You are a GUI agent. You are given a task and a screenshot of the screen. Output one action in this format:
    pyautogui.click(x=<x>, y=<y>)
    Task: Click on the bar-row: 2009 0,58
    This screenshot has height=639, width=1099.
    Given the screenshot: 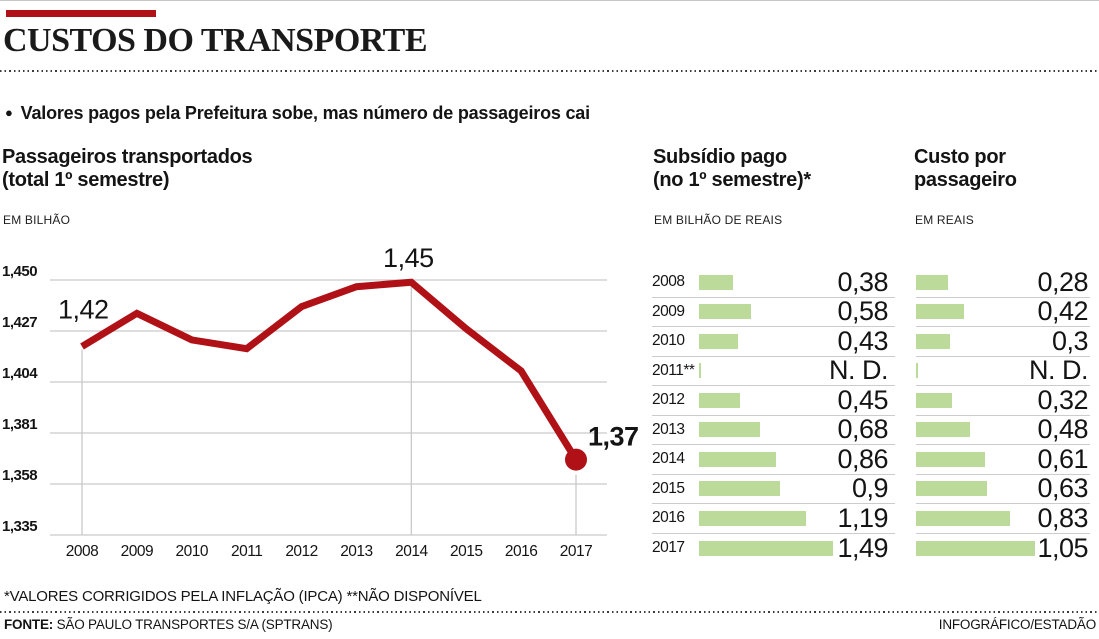 What is the action you would take?
    pyautogui.click(x=773, y=311)
    